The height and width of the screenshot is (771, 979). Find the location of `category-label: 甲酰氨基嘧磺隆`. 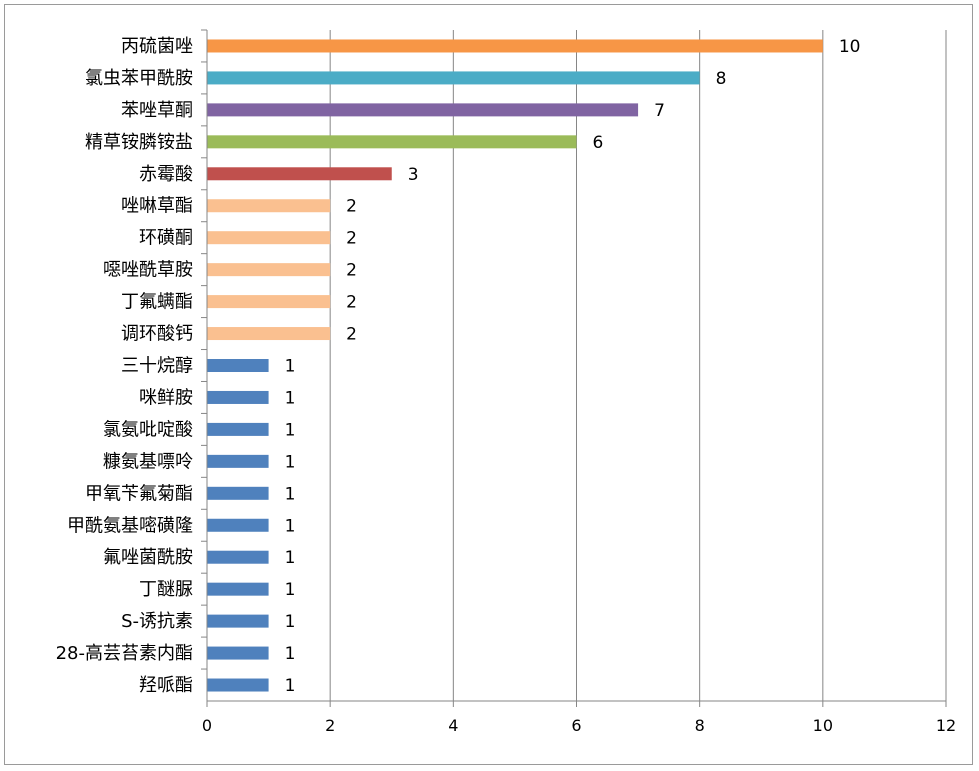

category-label: 甲酰氨基嘧磺隆 is located at coordinates (130, 525).